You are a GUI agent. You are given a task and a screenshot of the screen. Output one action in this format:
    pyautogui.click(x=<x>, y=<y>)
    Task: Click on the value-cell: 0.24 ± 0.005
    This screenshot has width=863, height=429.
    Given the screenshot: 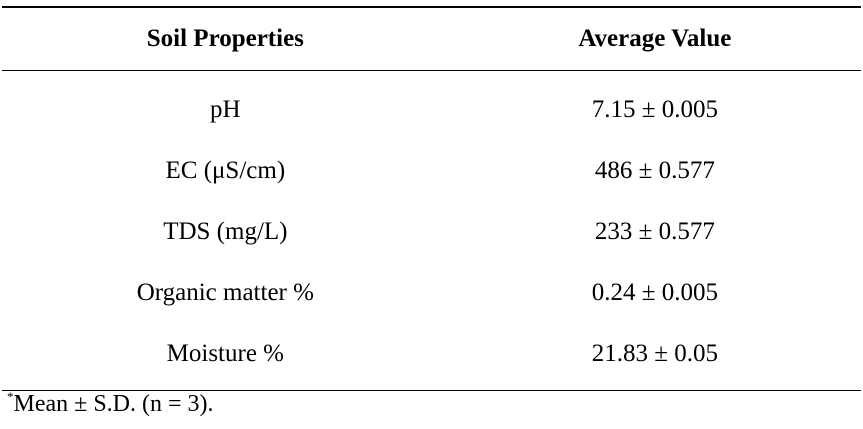 What is the action you would take?
    pyautogui.click(x=654, y=292)
    